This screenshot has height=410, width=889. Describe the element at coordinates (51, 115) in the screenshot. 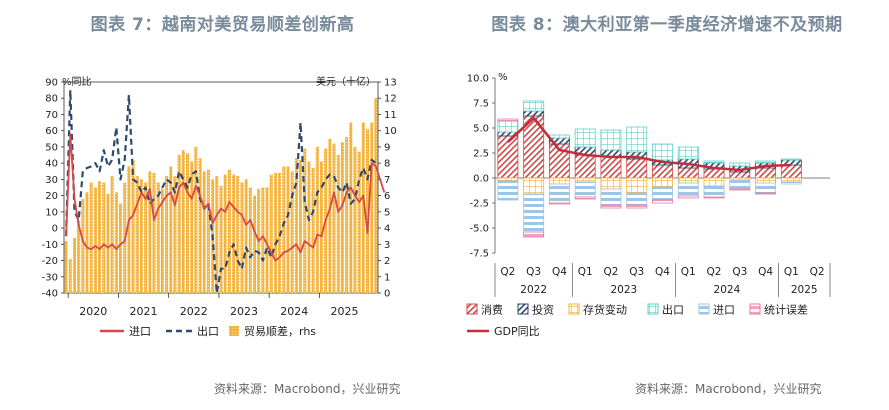

I see `left-tick-label: 70` at that location.